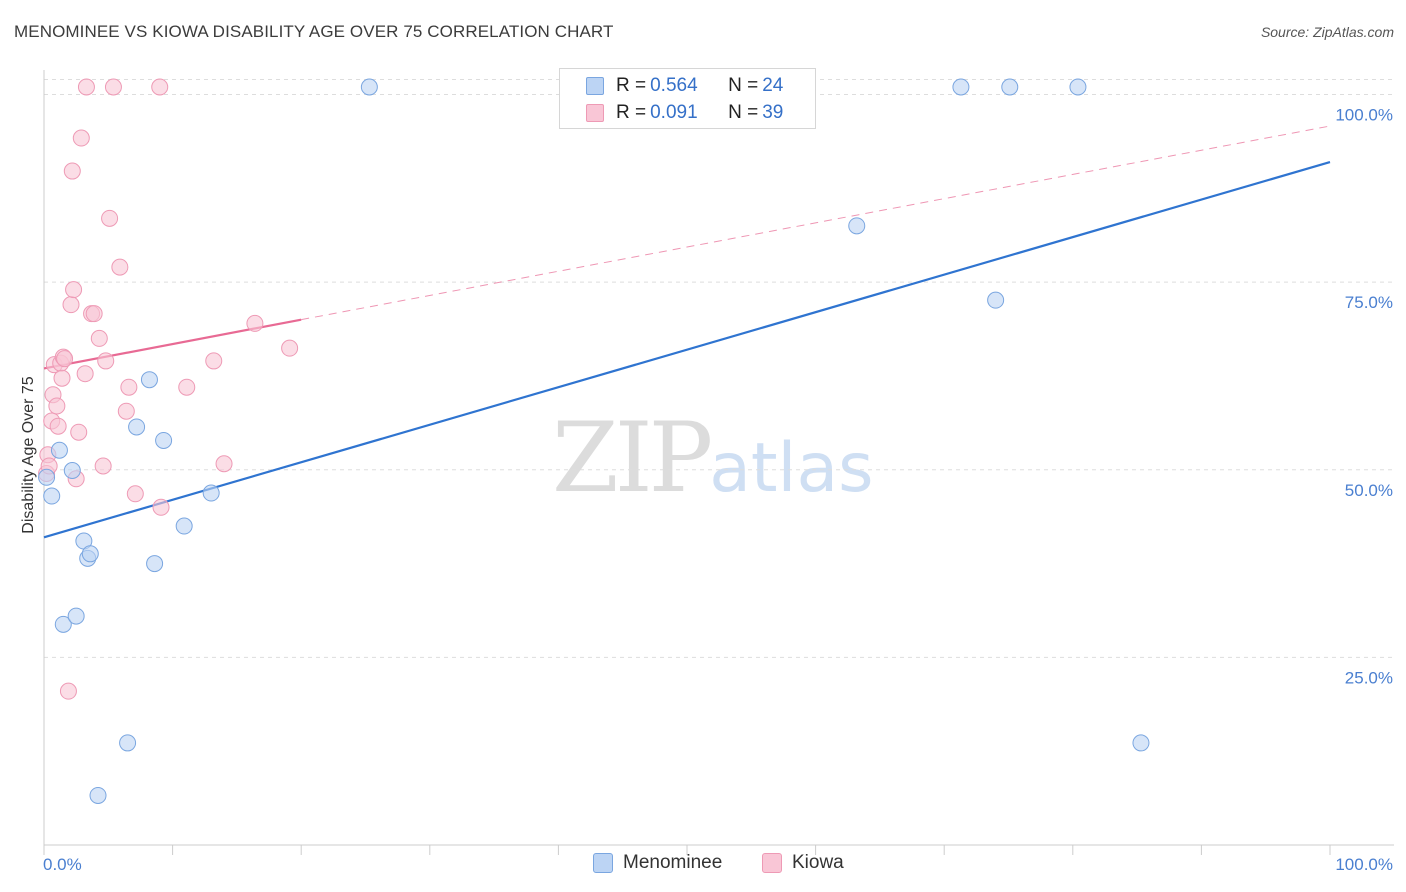 The width and height of the screenshot is (1406, 892). Describe the element at coordinates (674, 85) in the screenshot. I see `r-value: 0.564` at that location.